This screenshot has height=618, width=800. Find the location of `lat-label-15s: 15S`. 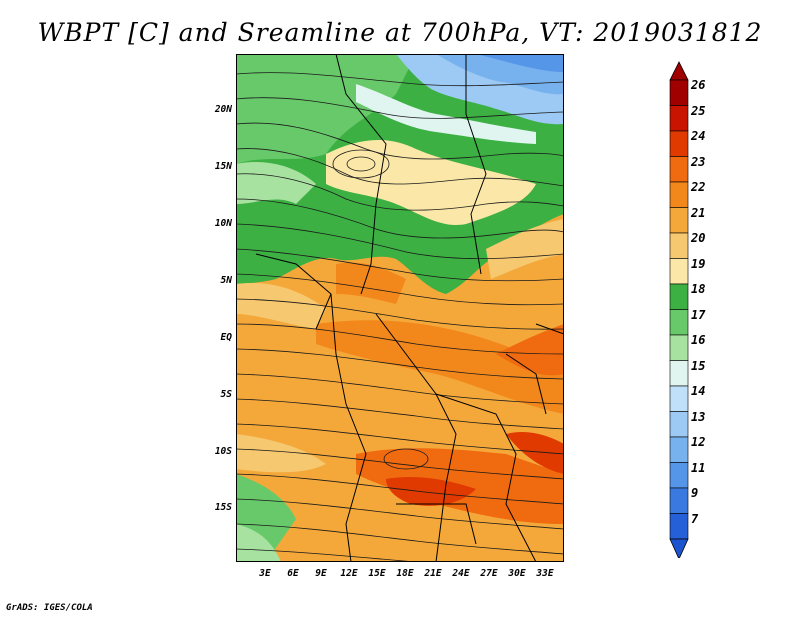

lat-label-15s: 15S is located at coordinates (223, 507).